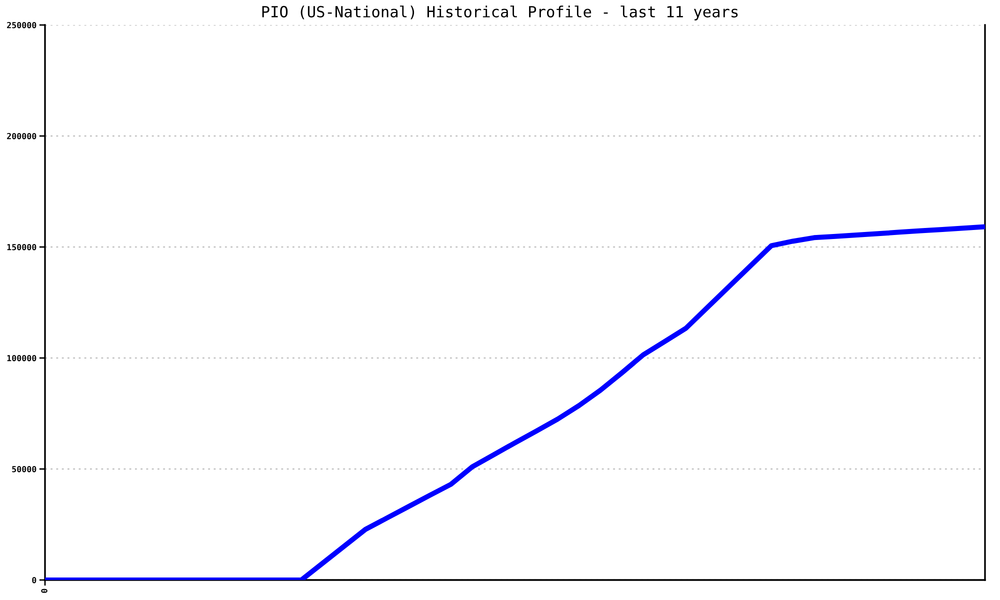  What do you see at coordinates (21, 25) in the screenshot?
I see `y-tick-label: 250000` at bounding box center [21, 25].